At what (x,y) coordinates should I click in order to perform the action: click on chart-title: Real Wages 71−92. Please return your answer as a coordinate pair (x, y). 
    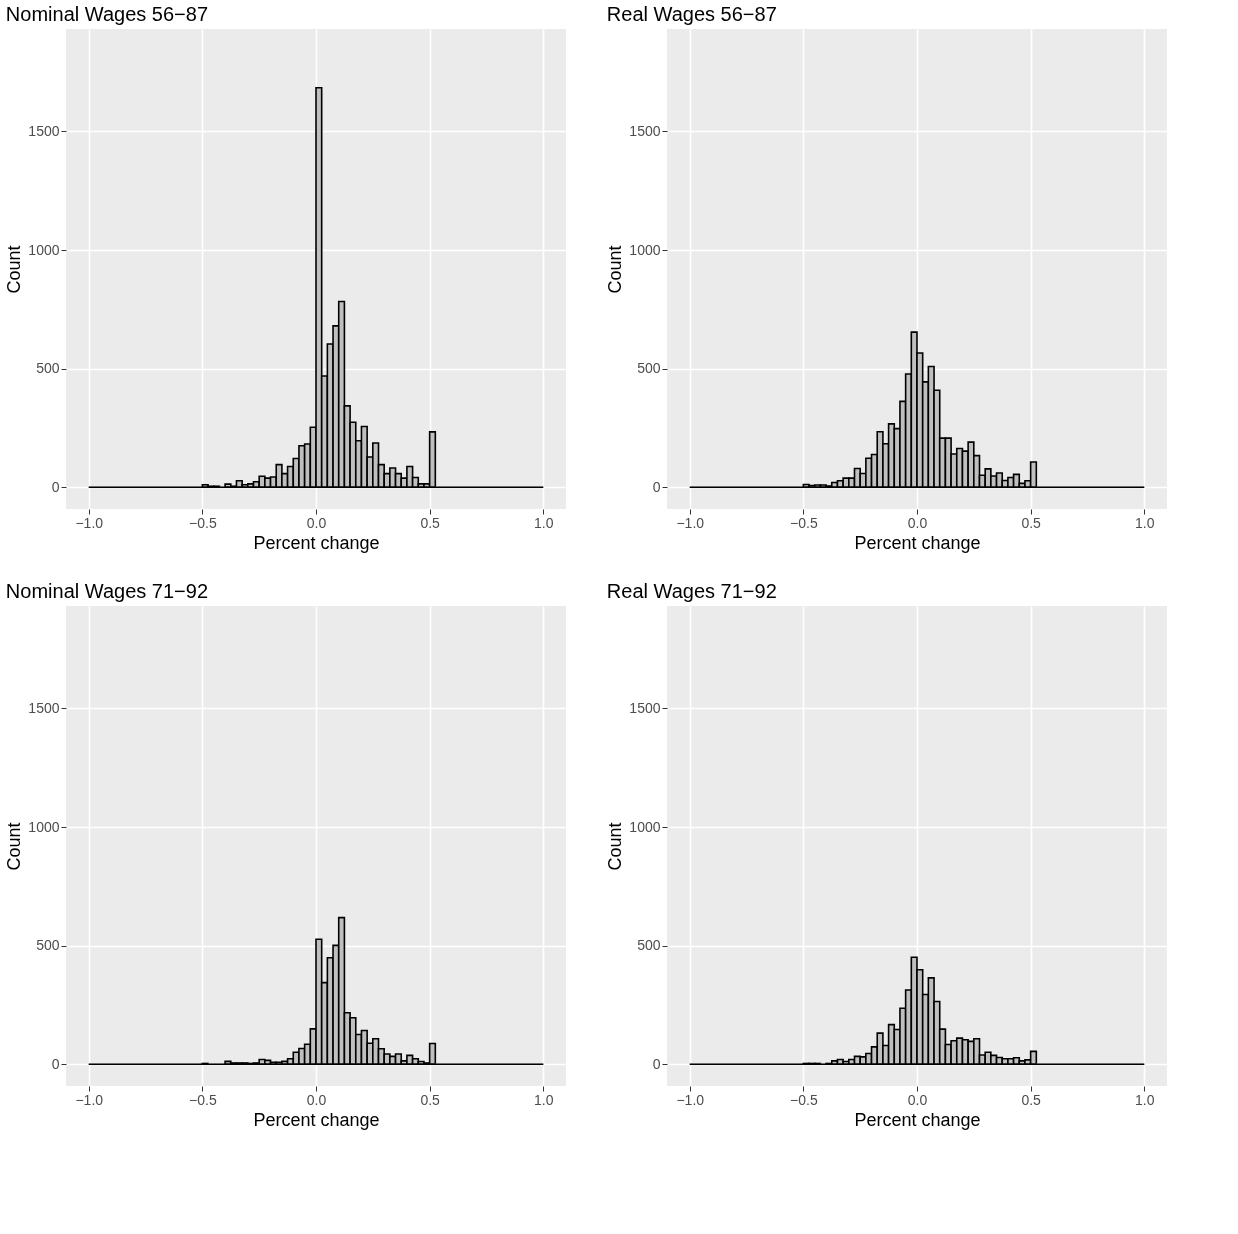
    Looking at the image, I should click on (691, 591).